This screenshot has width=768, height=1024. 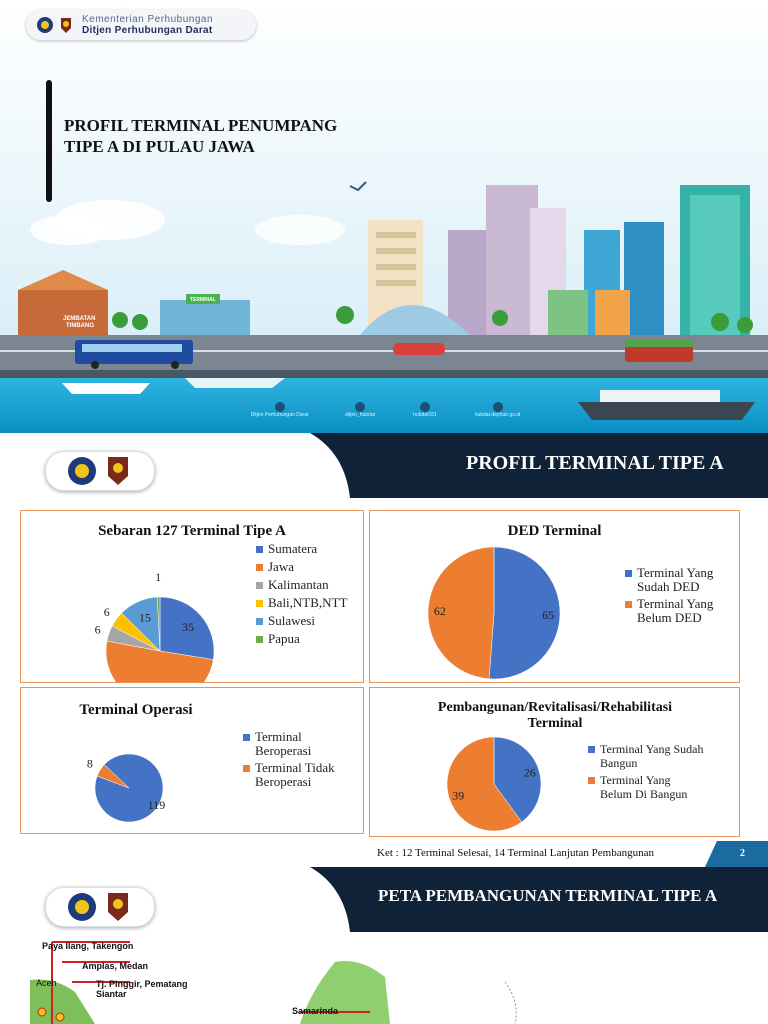 What do you see at coordinates (652, 756) in the screenshot?
I see `legend-label: Terminal Yang Sudah Bangun` at bounding box center [652, 756].